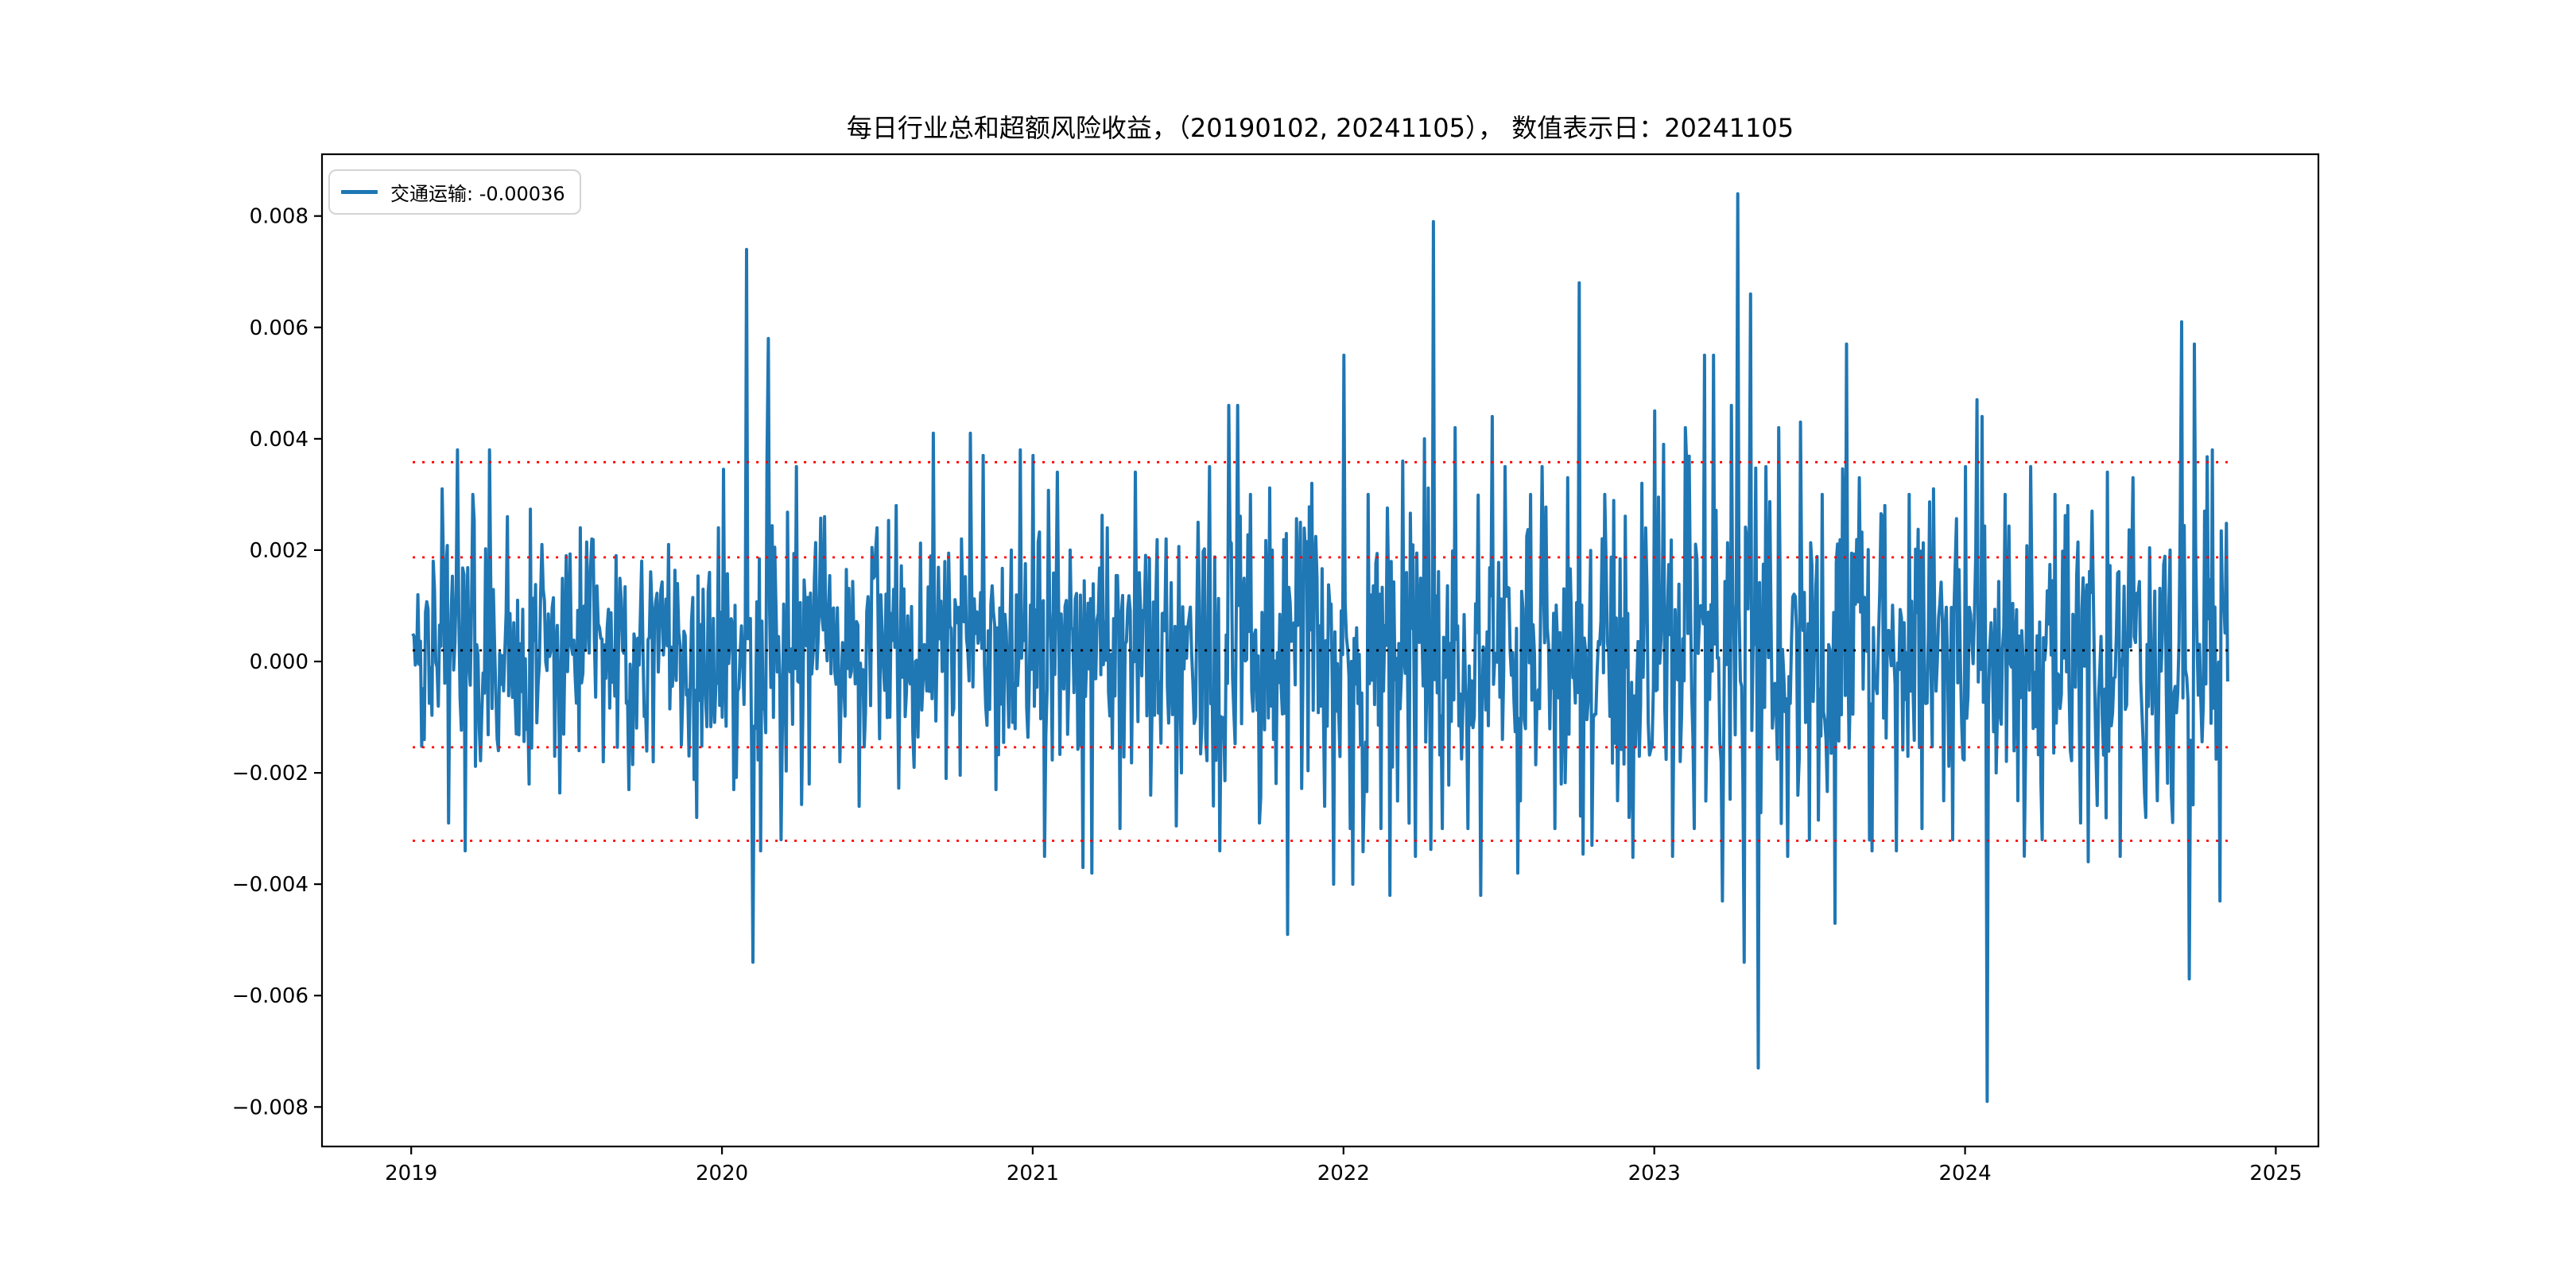 This screenshot has height=1288, width=2576. I want to click on legend-line-swatch, so click(360, 192).